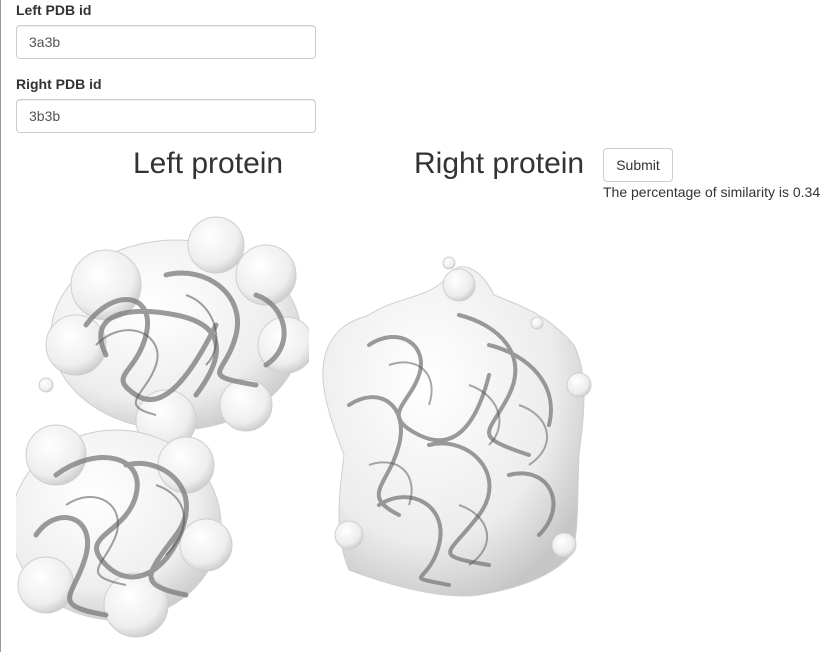 Image resolution: width=828 pixels, height=652 pixels. Describe the element at coordinates (54, 10) in the screenshot. I see `left-pdb-label: Left PDB id` at that location.